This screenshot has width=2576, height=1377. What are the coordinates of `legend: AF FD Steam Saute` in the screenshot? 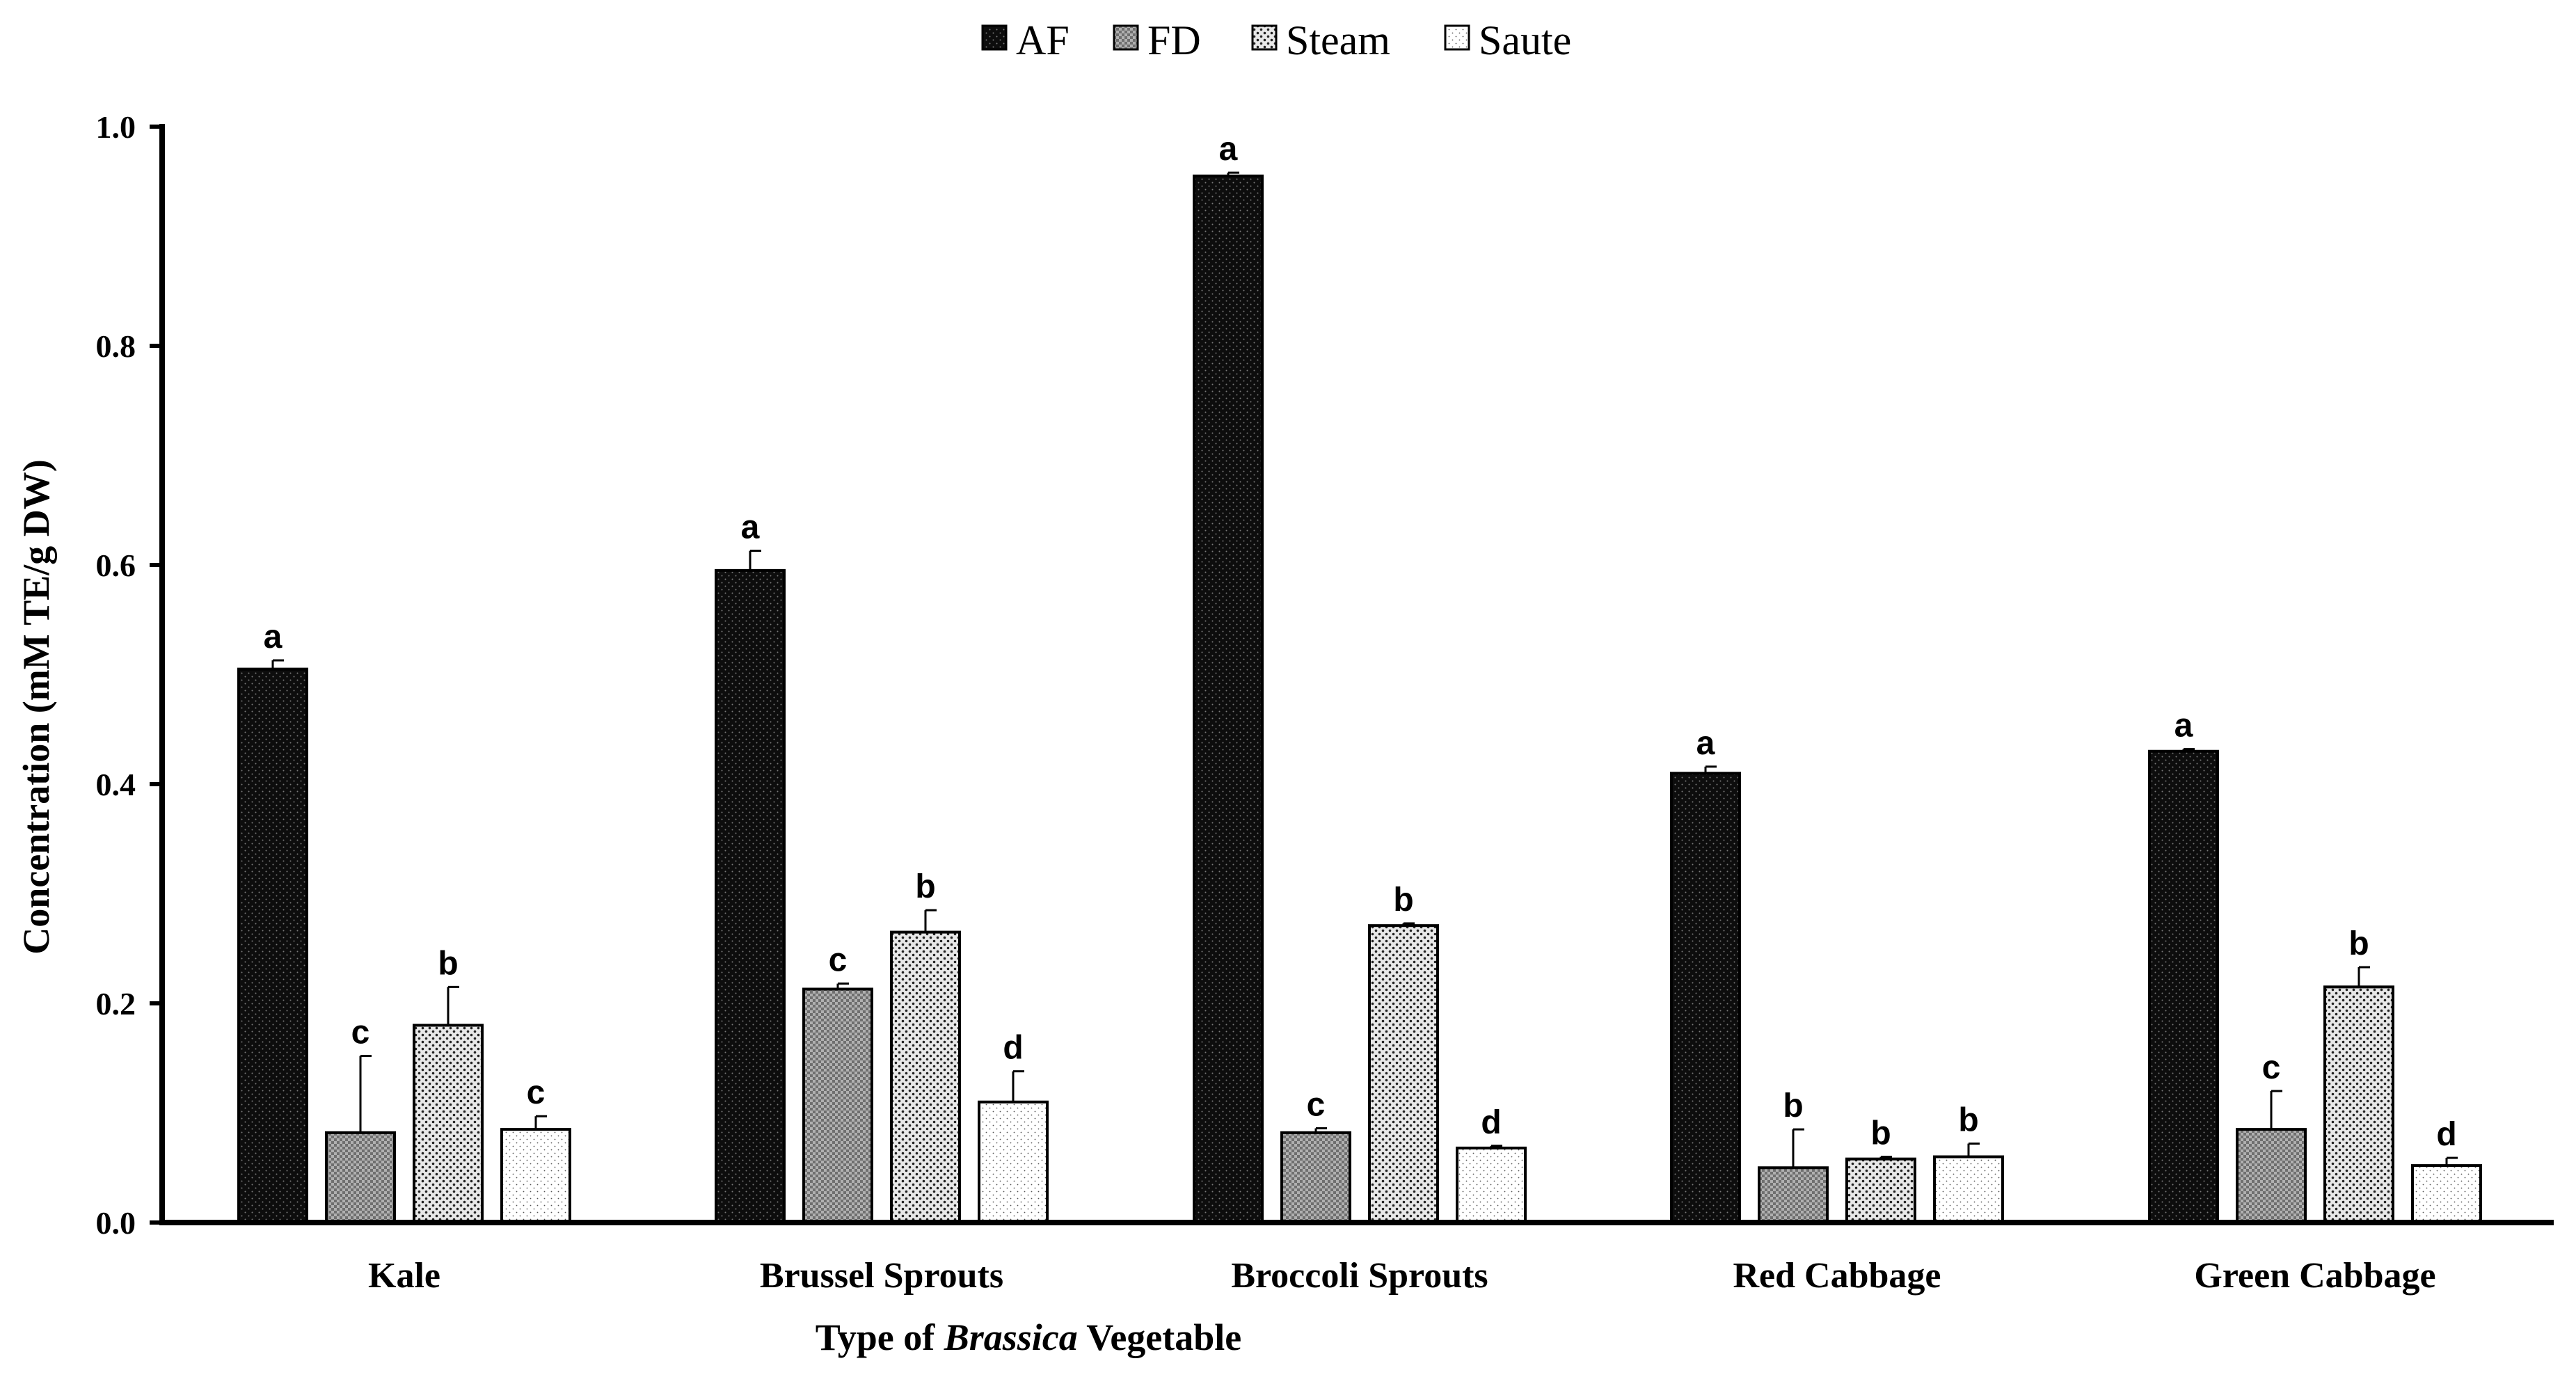 It's located at (1276, 40).